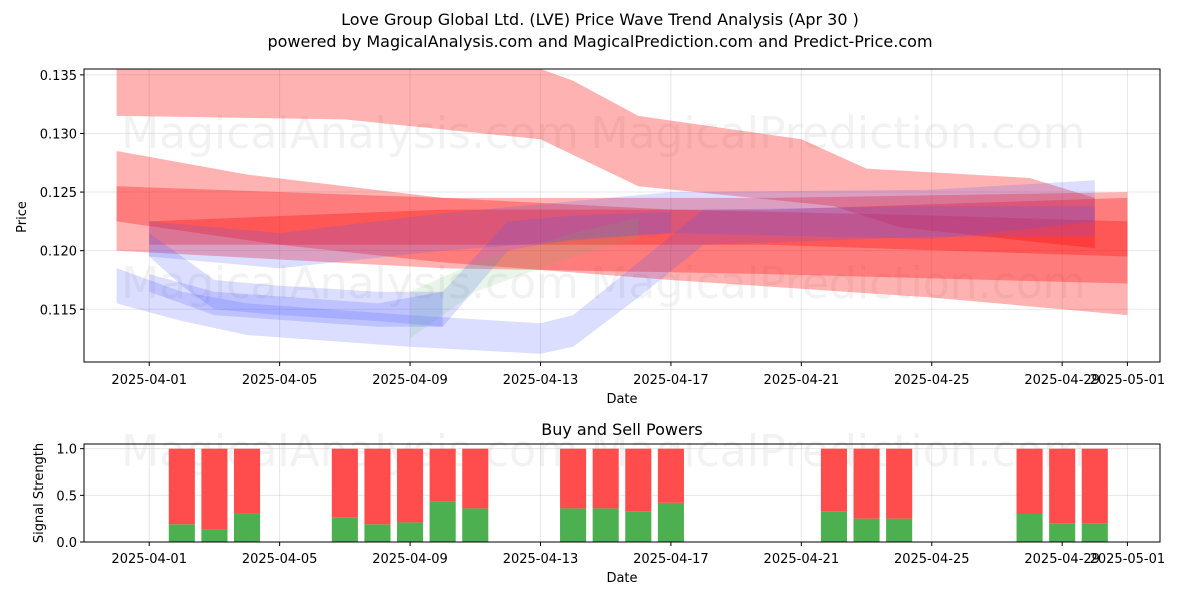 This screenshot has height=600, width=1200. Describe the element at coordinates (1128, 559) in the screenshot. I see `bottom-x-tick-label: 2025-05-01` at that location.